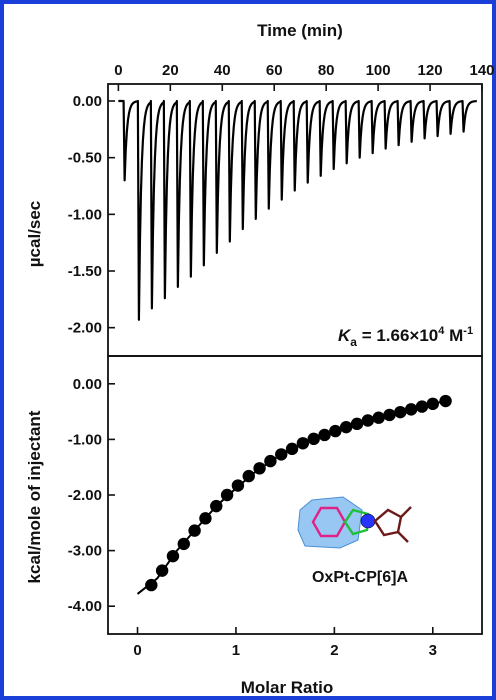 The image size is (496, 700). Describe the element at coordinates (87, 384) in the screenshot. I see `bottom-y-tick-label: 0.00` at that location.